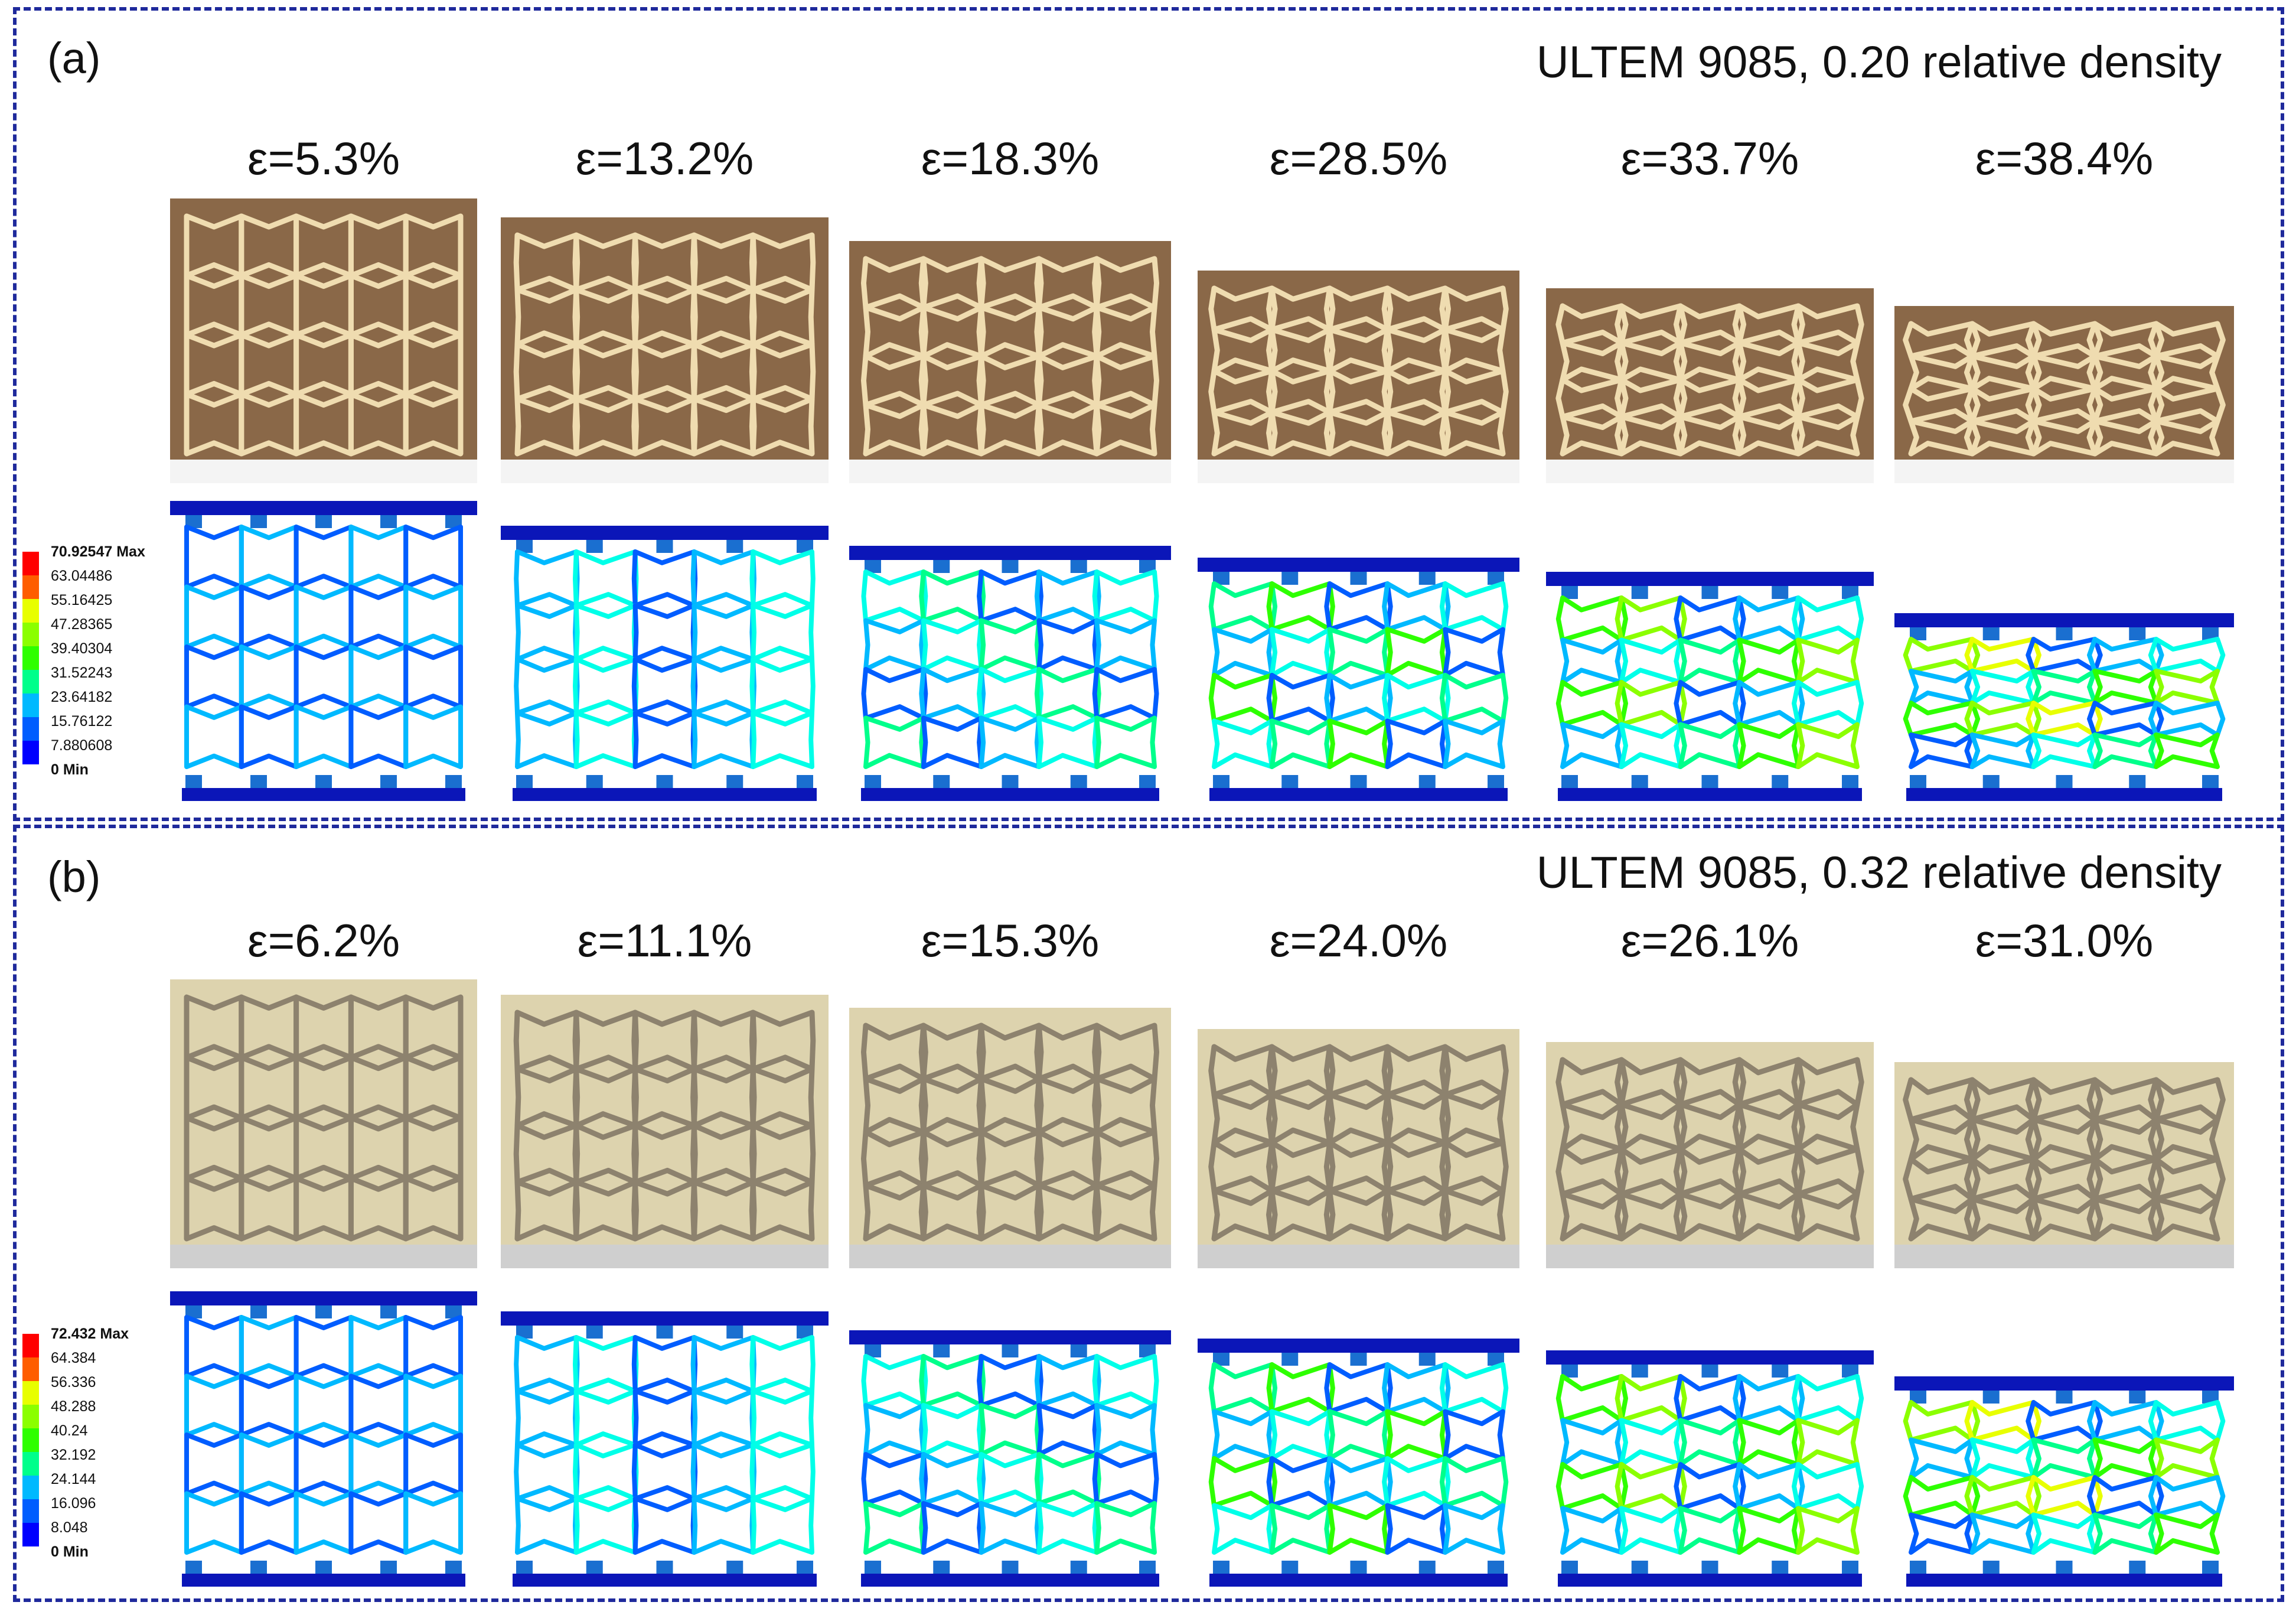 This screenshot has height=1615, width=2296. What do you see at coordinates (324, 940) in the screenshot?
I see `strain-label: ε=6.2%` at bounding box center [324, 940].